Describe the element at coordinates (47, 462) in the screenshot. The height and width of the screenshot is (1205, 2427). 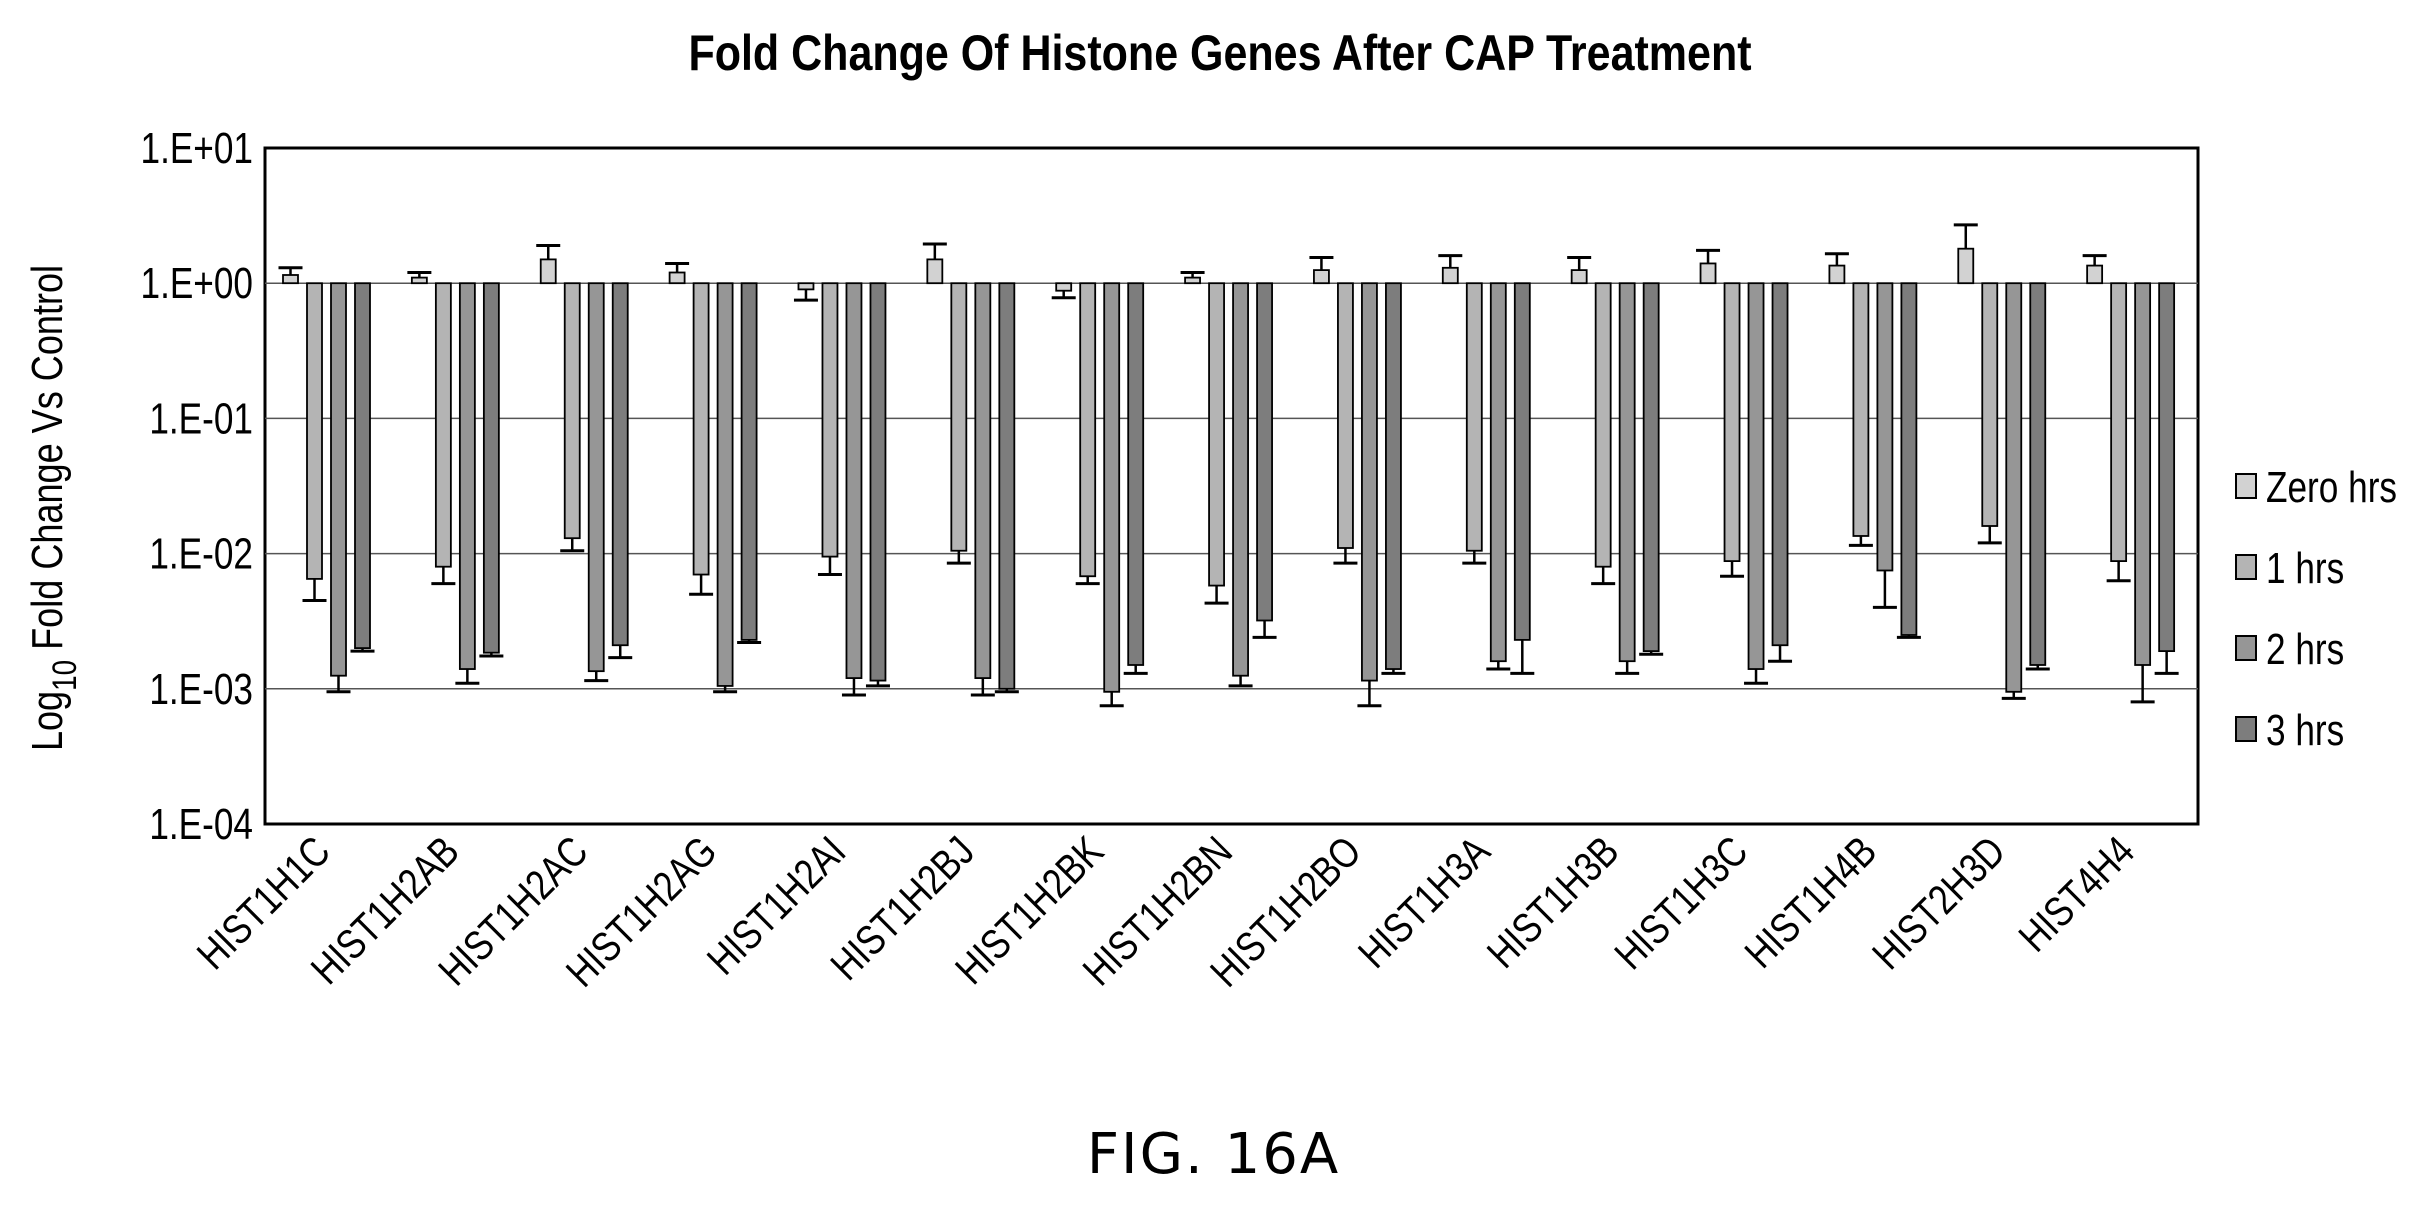
I see `y-axis-label-suffix: Fold Change Vs Control` at that location.